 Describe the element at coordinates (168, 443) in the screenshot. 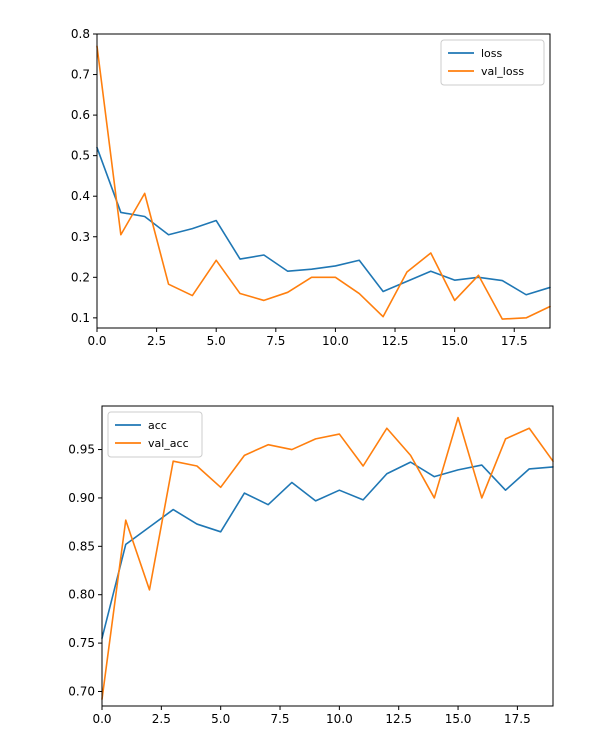

I see `legend-label-val-acc: val_acc` at that location.